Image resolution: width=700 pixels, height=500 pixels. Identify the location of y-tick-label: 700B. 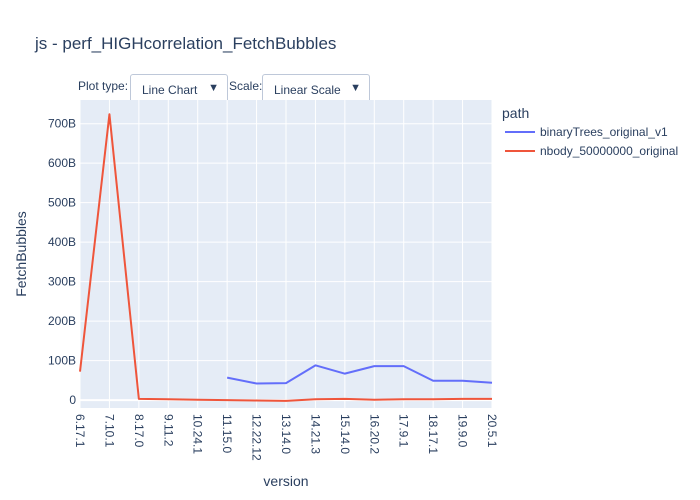
(62, 124).